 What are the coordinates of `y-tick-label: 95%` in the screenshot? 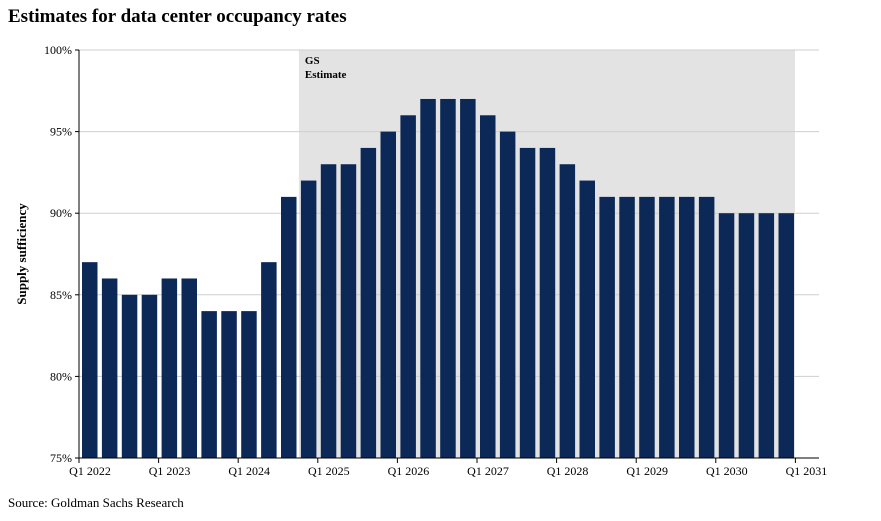 It's located at (61, 132).